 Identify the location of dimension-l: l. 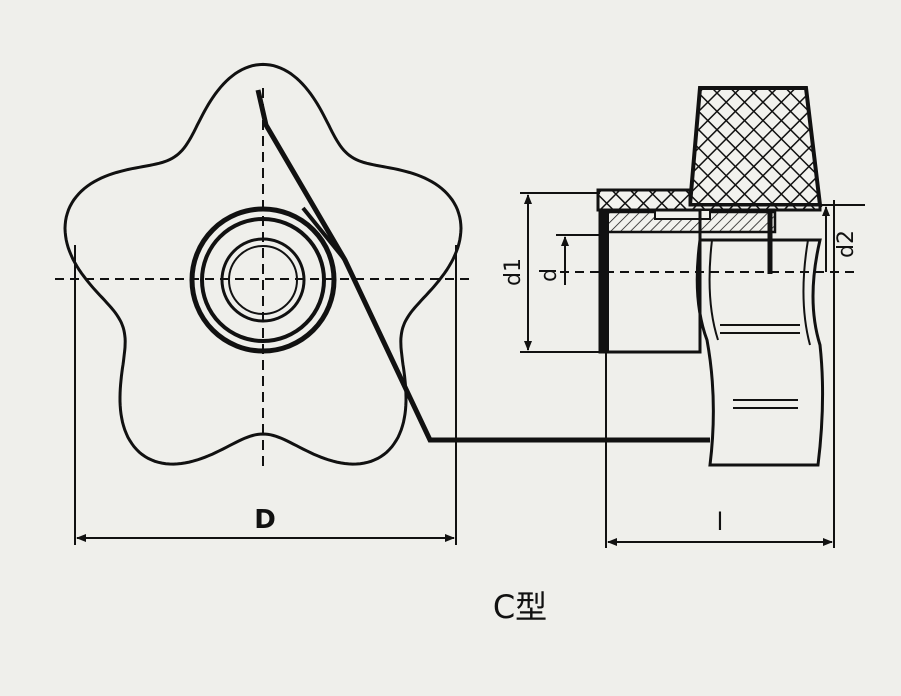
(720, 374).